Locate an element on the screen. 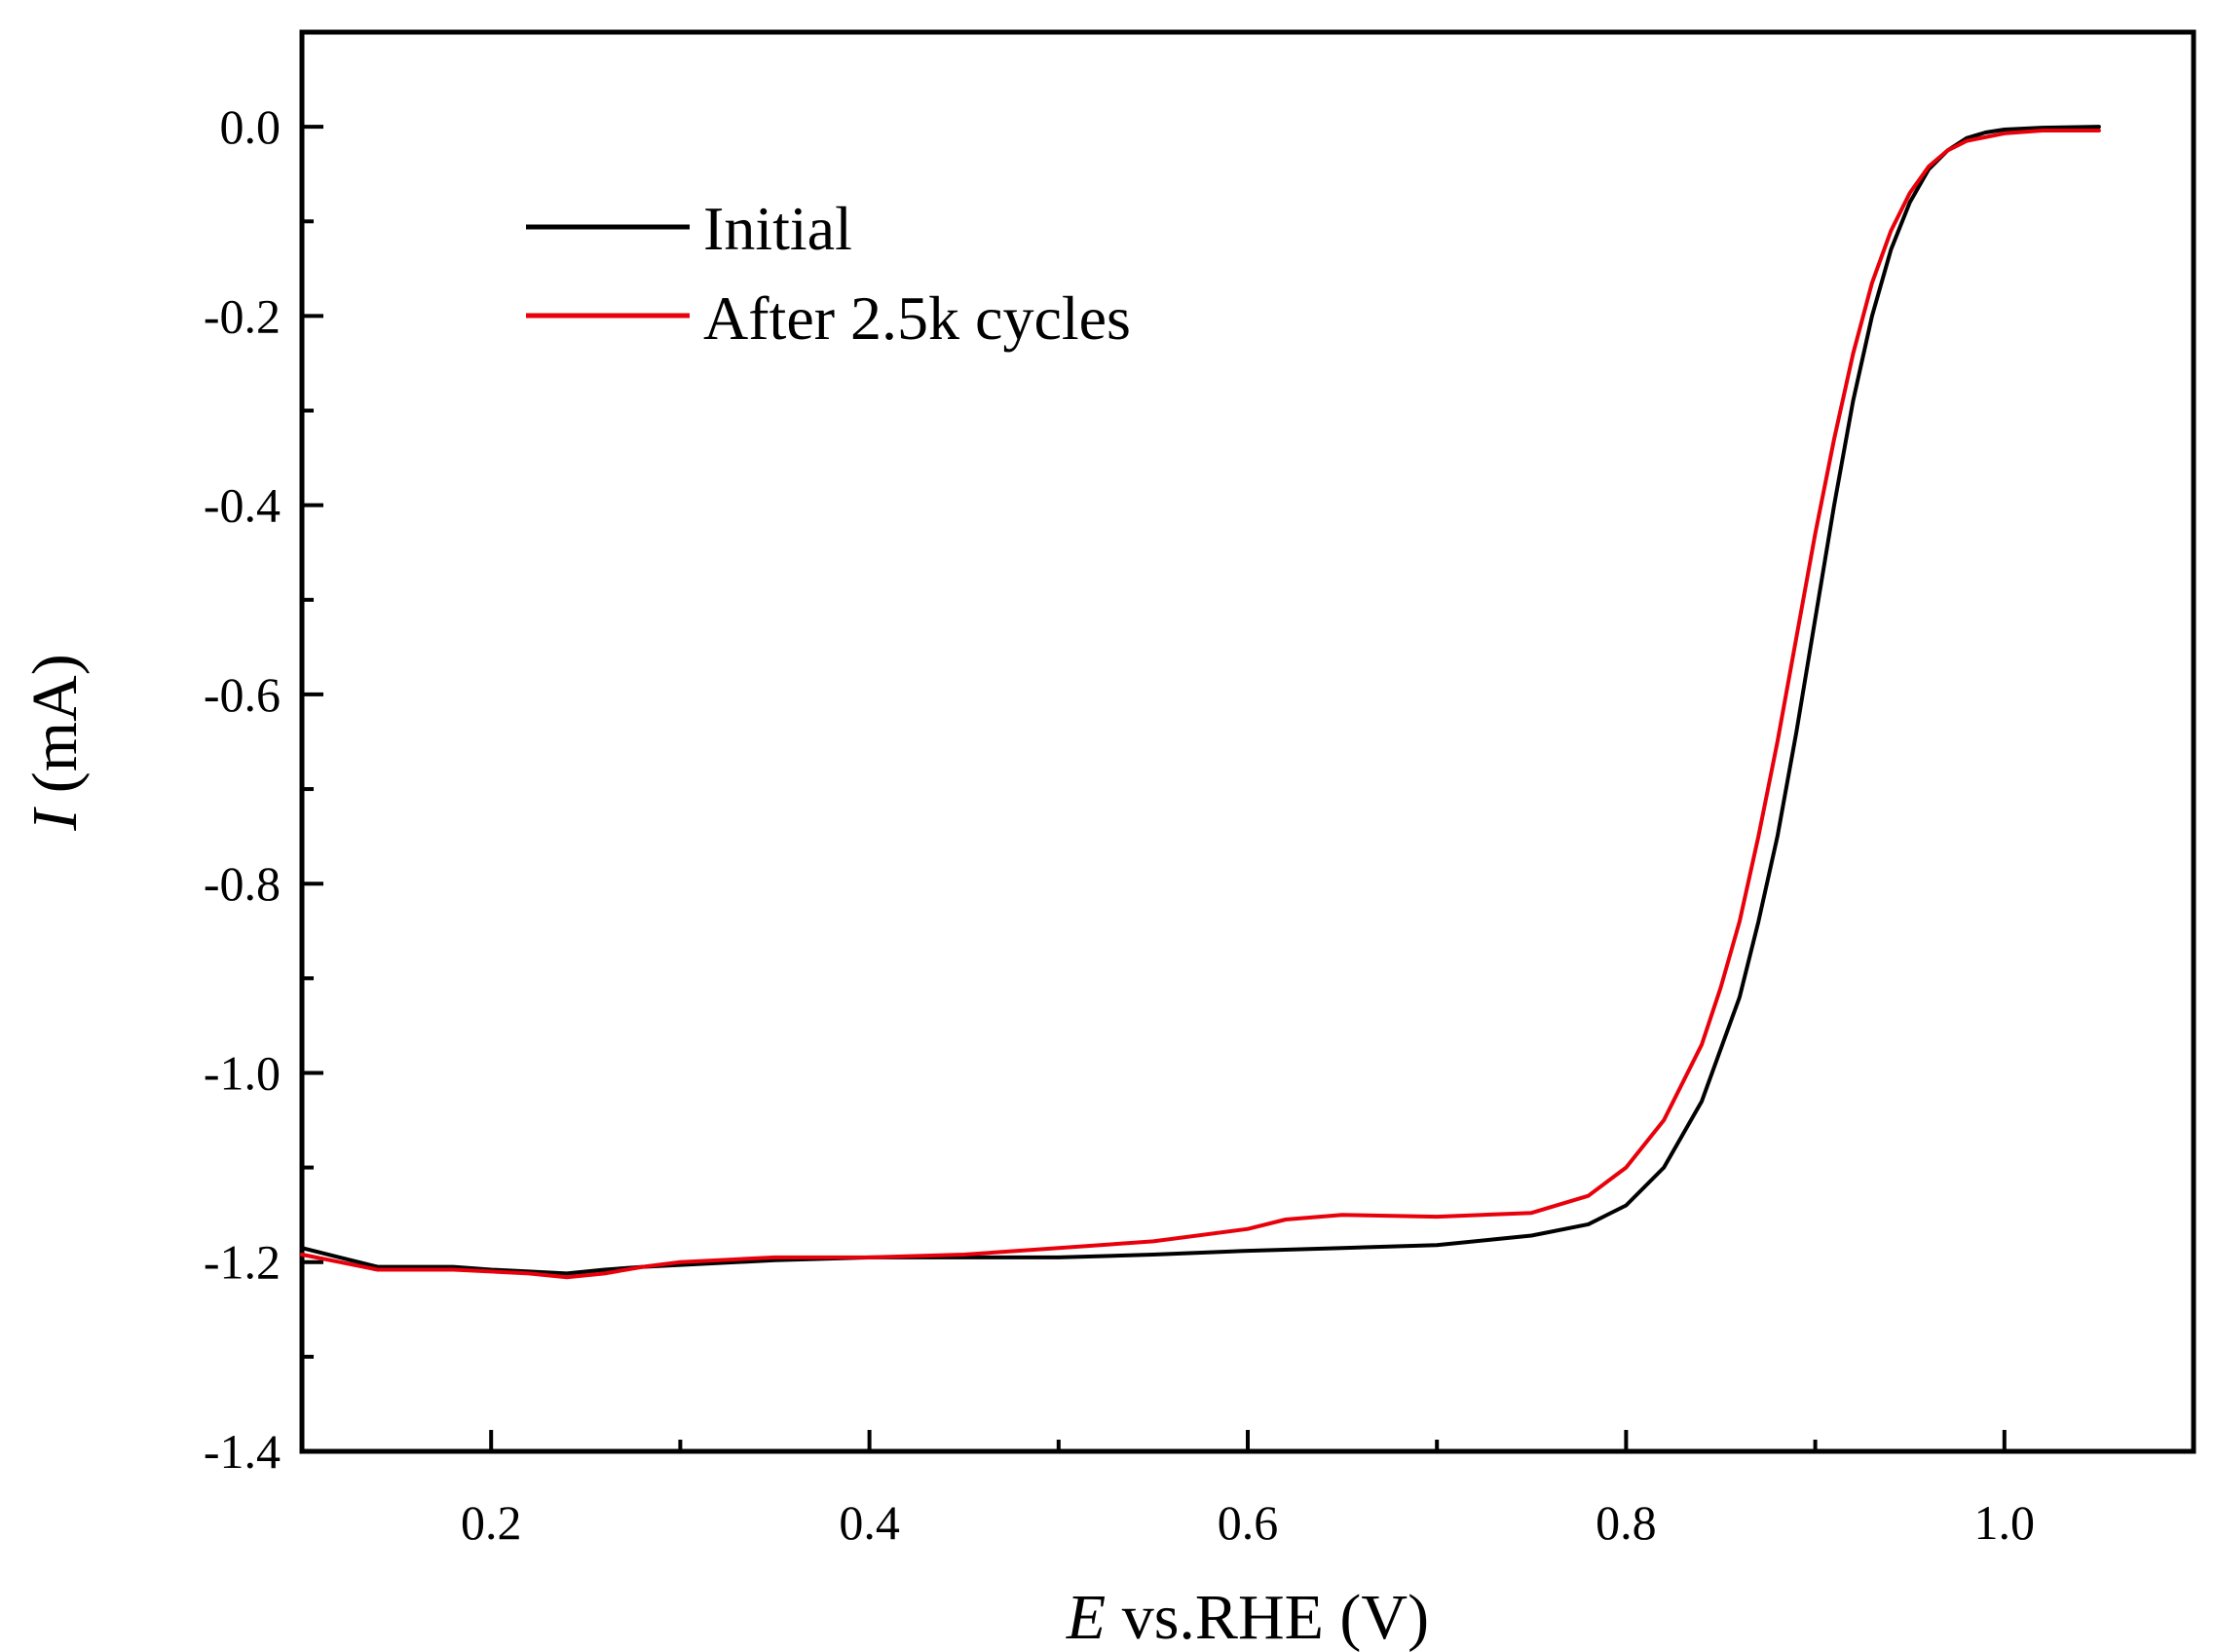 The width and height of the screenshot is (2215, 1652). x-axis-title-variable: E is located at coordinates (1086, 1617).